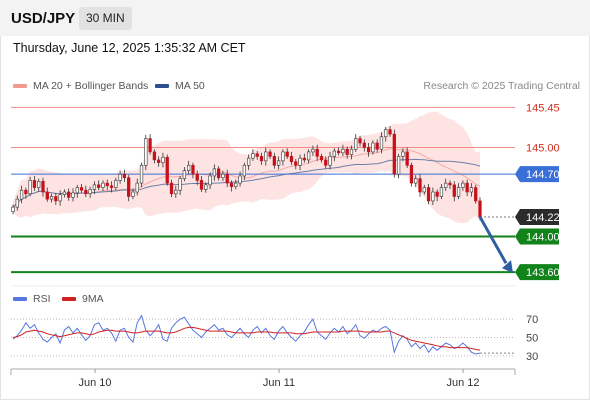 This screenshot has height=400, width=590. What do you see at coordinates (93, 299) in the screenshot?
I see `rsi-ma-label: 9MA` at bounding box center [93, 299].